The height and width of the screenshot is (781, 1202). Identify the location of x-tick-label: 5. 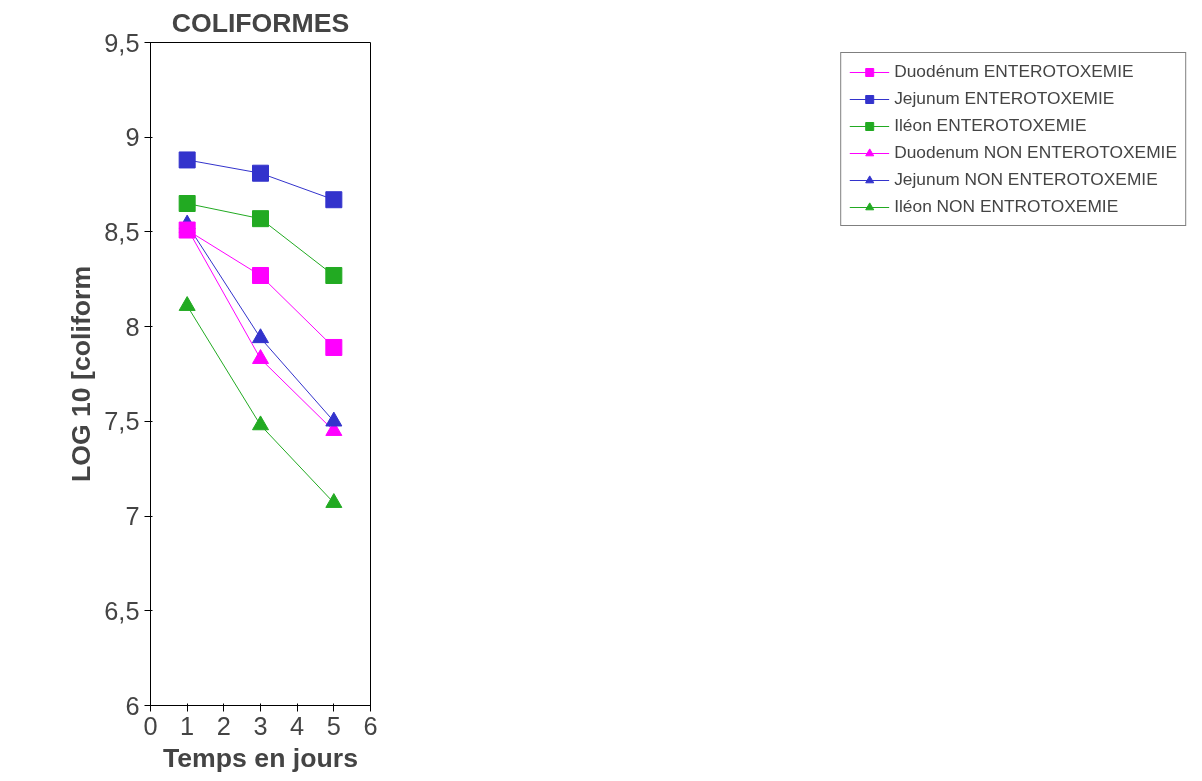
(333, 725).